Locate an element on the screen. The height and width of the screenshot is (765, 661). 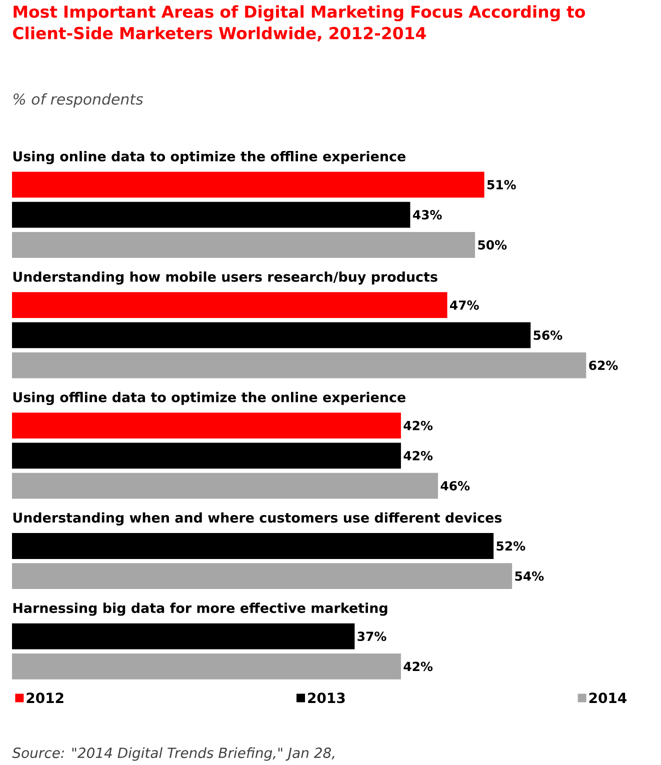
legend-label: 2014 is located at coordinates (607, 698).